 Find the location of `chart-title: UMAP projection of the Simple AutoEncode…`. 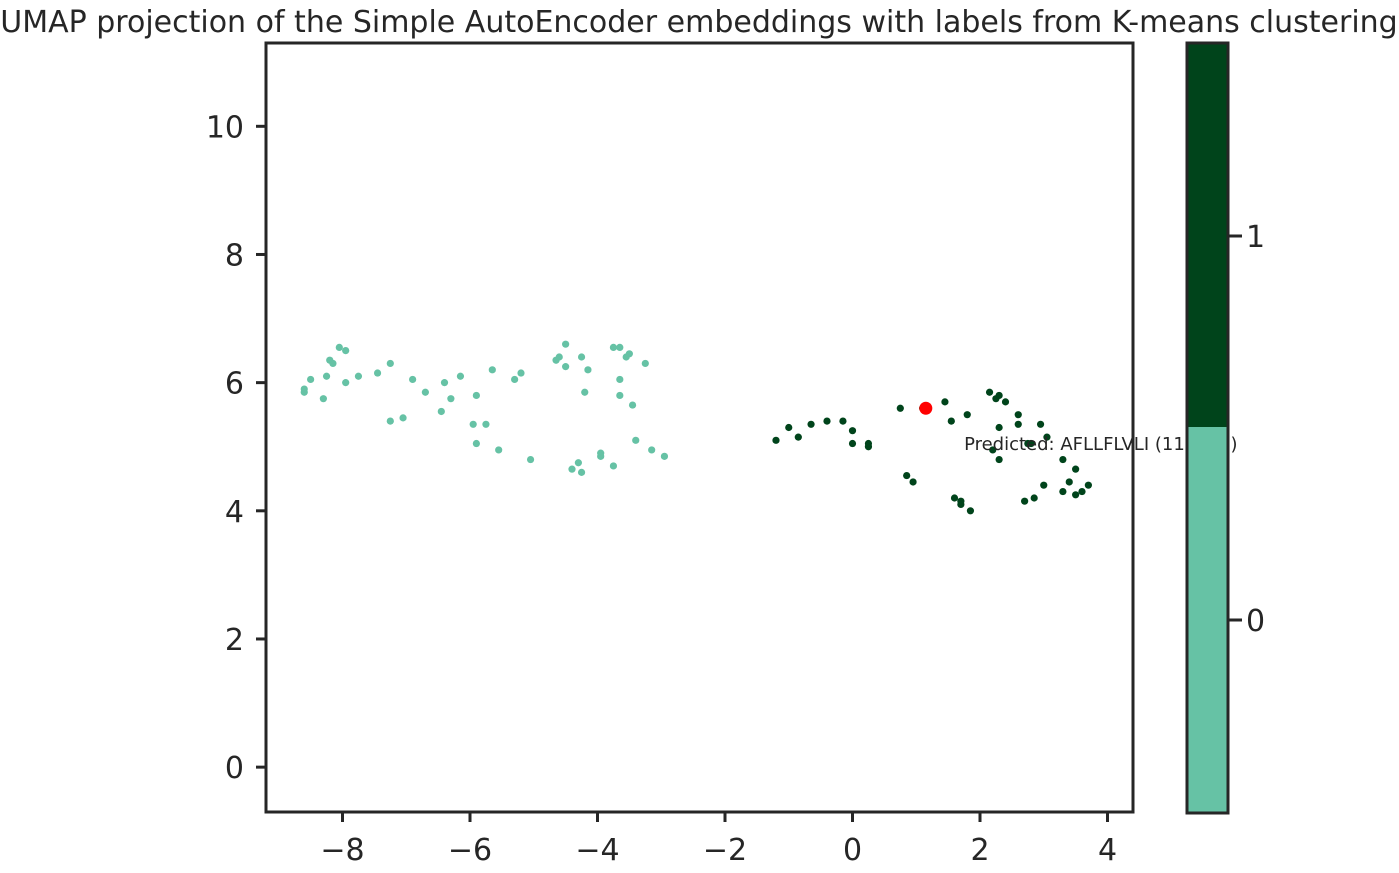

chart-title: UMAP projection of the Simple AutoEncode… is located at coordinates (698, 22).